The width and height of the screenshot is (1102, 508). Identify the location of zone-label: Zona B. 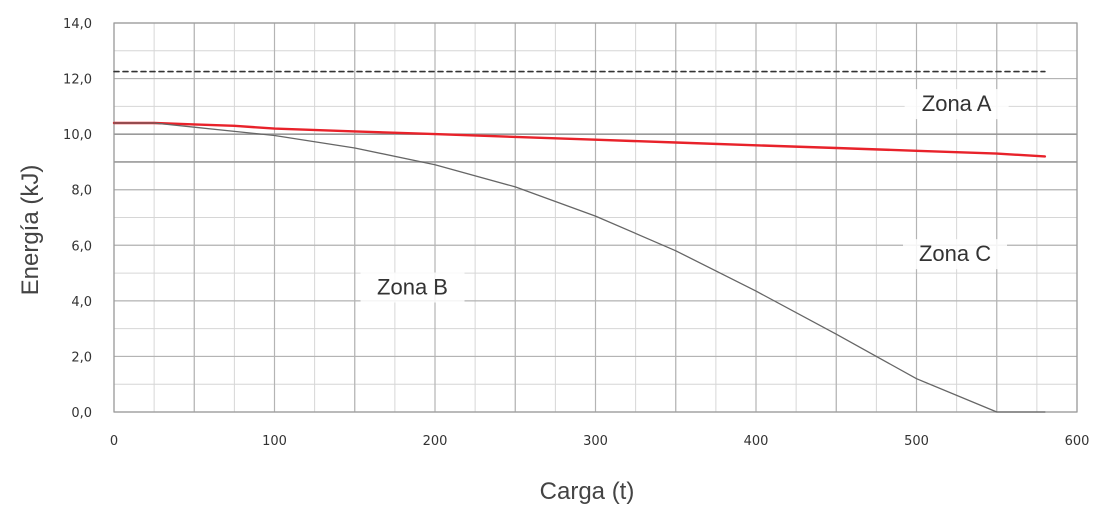
(412, 287).